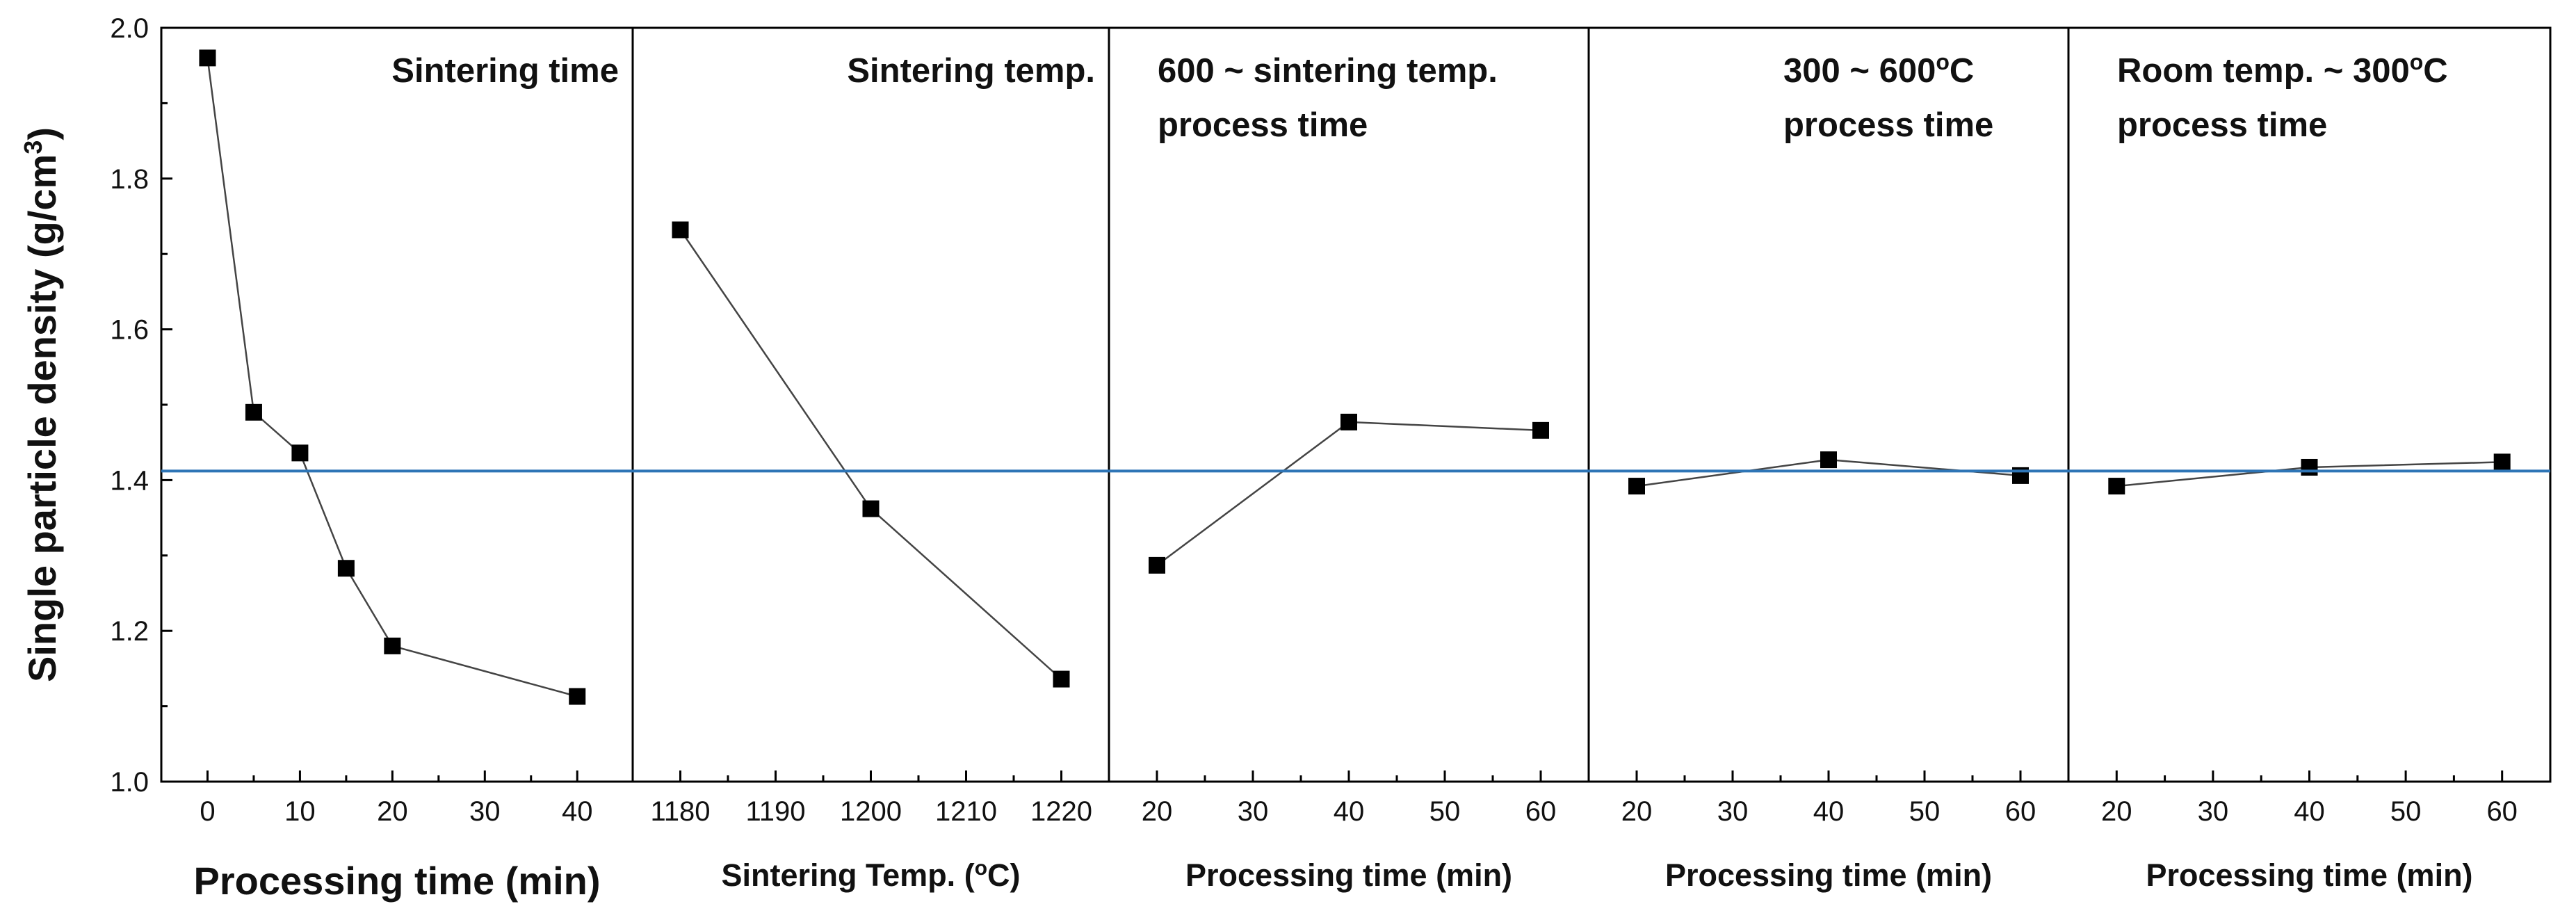 The width and height of the screenshot is (2576, 920). Describe the element at coordinates (300, 811) in the screenshot. I see `x-tick-label: 10` at that location.